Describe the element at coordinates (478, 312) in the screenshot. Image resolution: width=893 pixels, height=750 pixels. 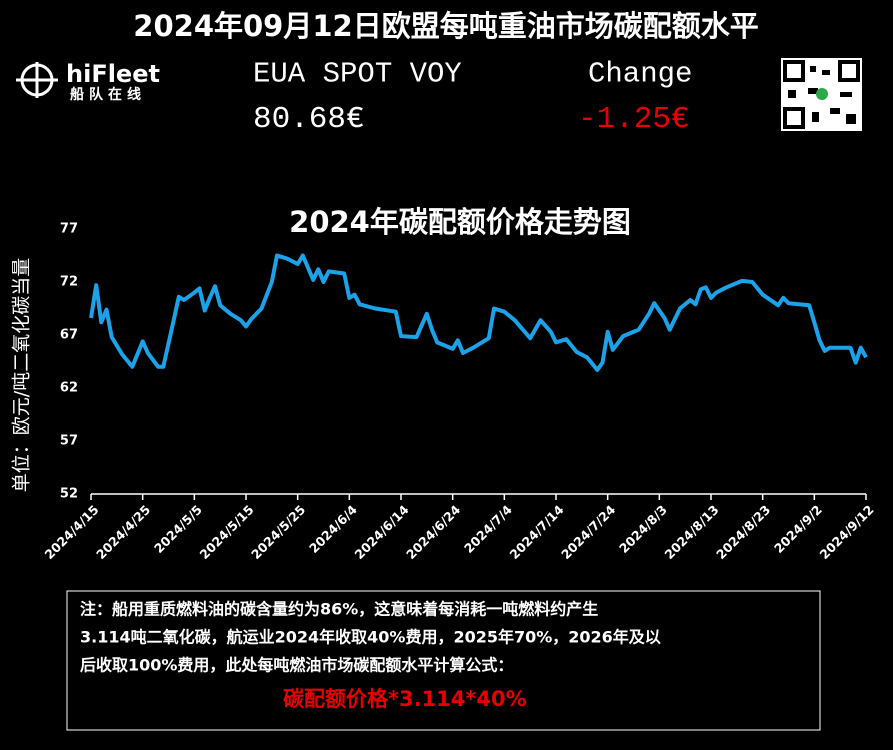
I see `data-line` at that location.